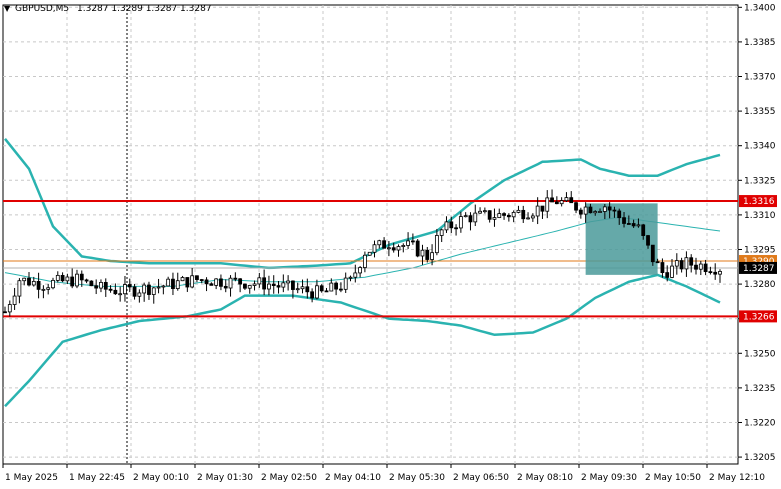 This screenshot has width=781, height=489. I want to click on y-tick-label: 1.3310, so click(760, 216).